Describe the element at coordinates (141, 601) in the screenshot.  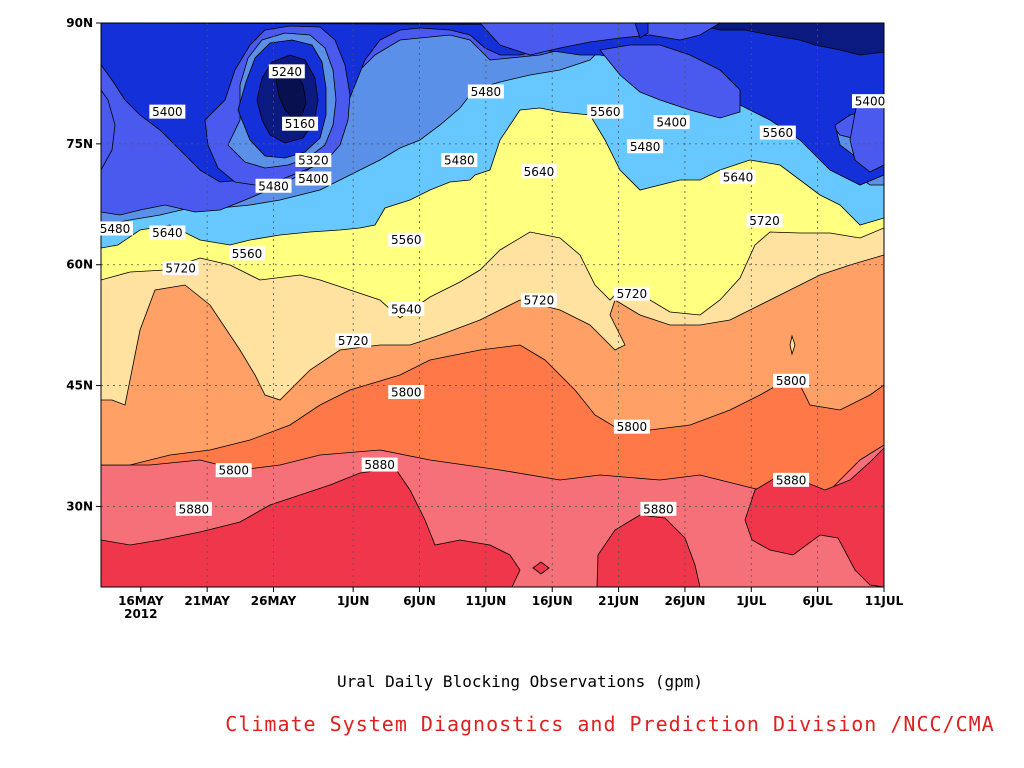
I see `x-tick-label: 16MAY` at that location.